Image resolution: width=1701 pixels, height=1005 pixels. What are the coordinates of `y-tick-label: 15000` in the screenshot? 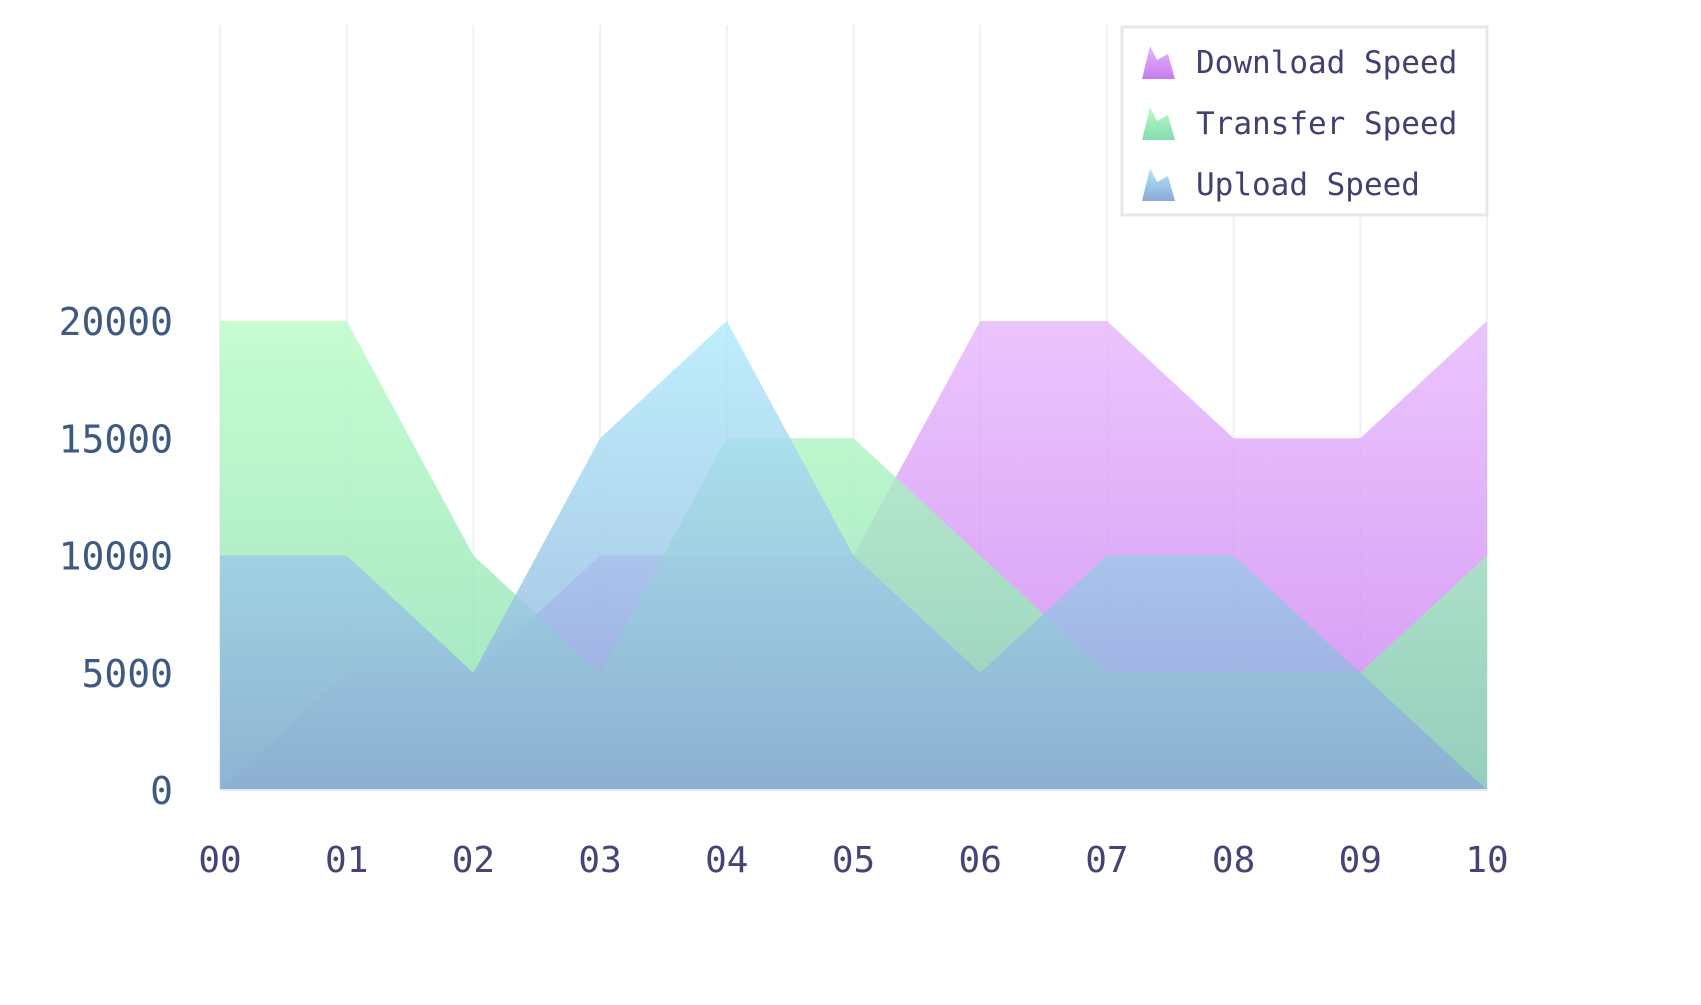 It's located at (116, 439).